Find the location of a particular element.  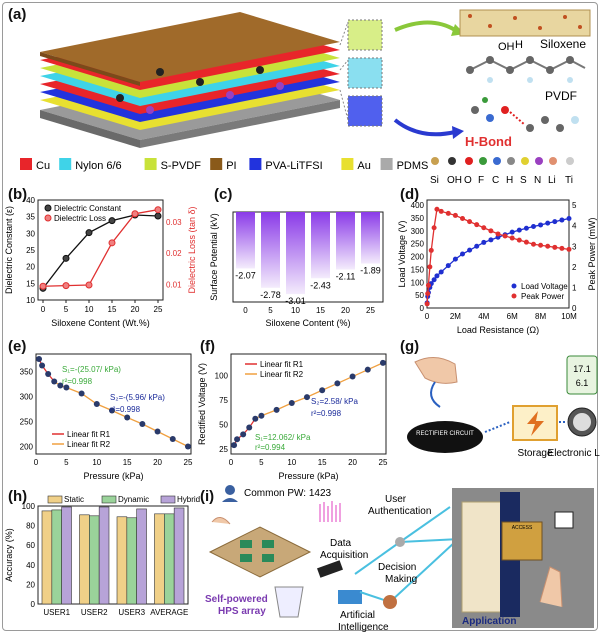

atom-label-0: Si is located at coordinates (434, 180).